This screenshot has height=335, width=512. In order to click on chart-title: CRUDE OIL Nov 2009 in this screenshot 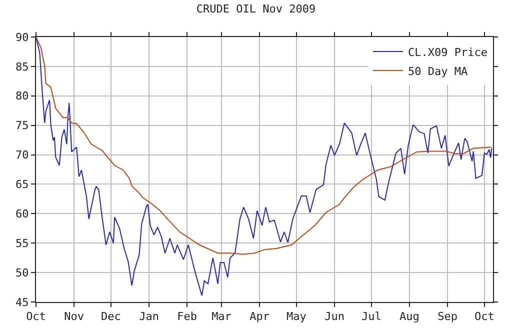, I will do `click(256, 9)`.